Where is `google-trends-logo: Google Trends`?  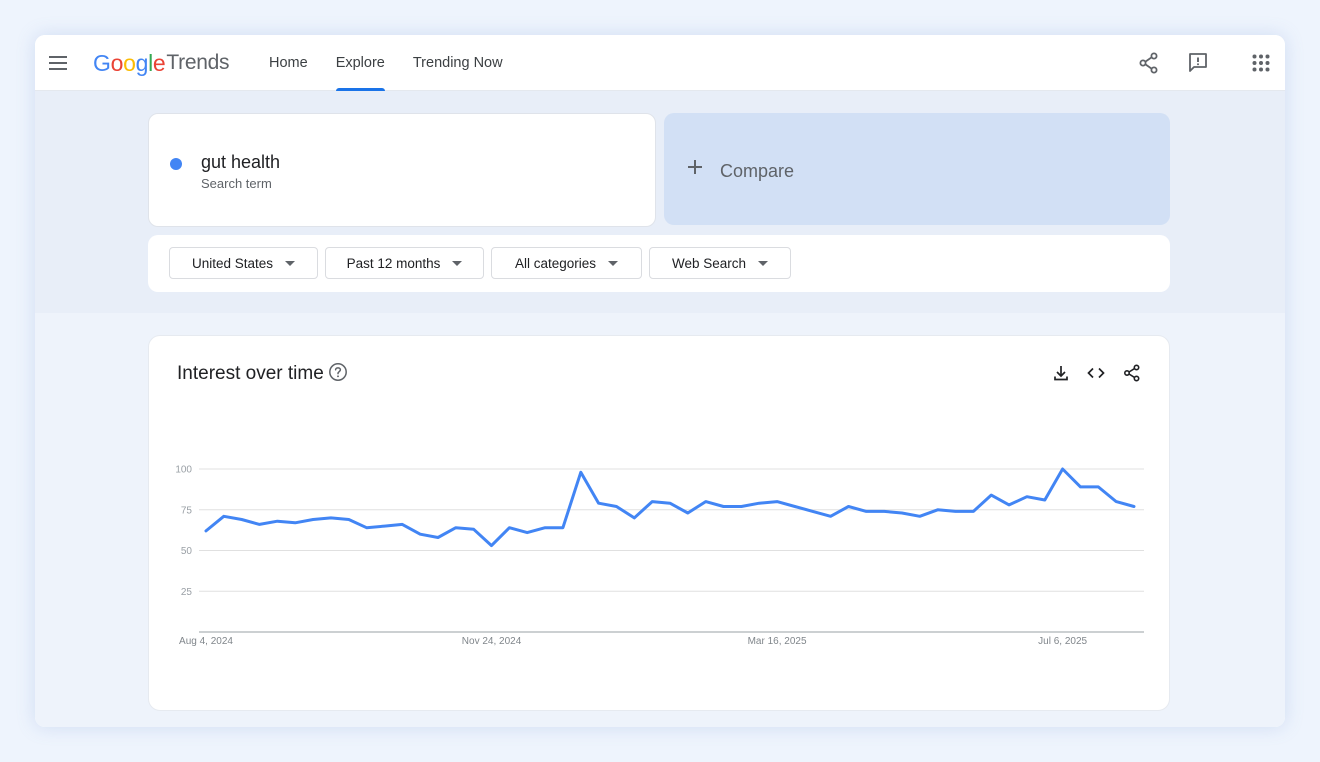
google-trends-logo: Google Trends is located at coordinates (161, 63).